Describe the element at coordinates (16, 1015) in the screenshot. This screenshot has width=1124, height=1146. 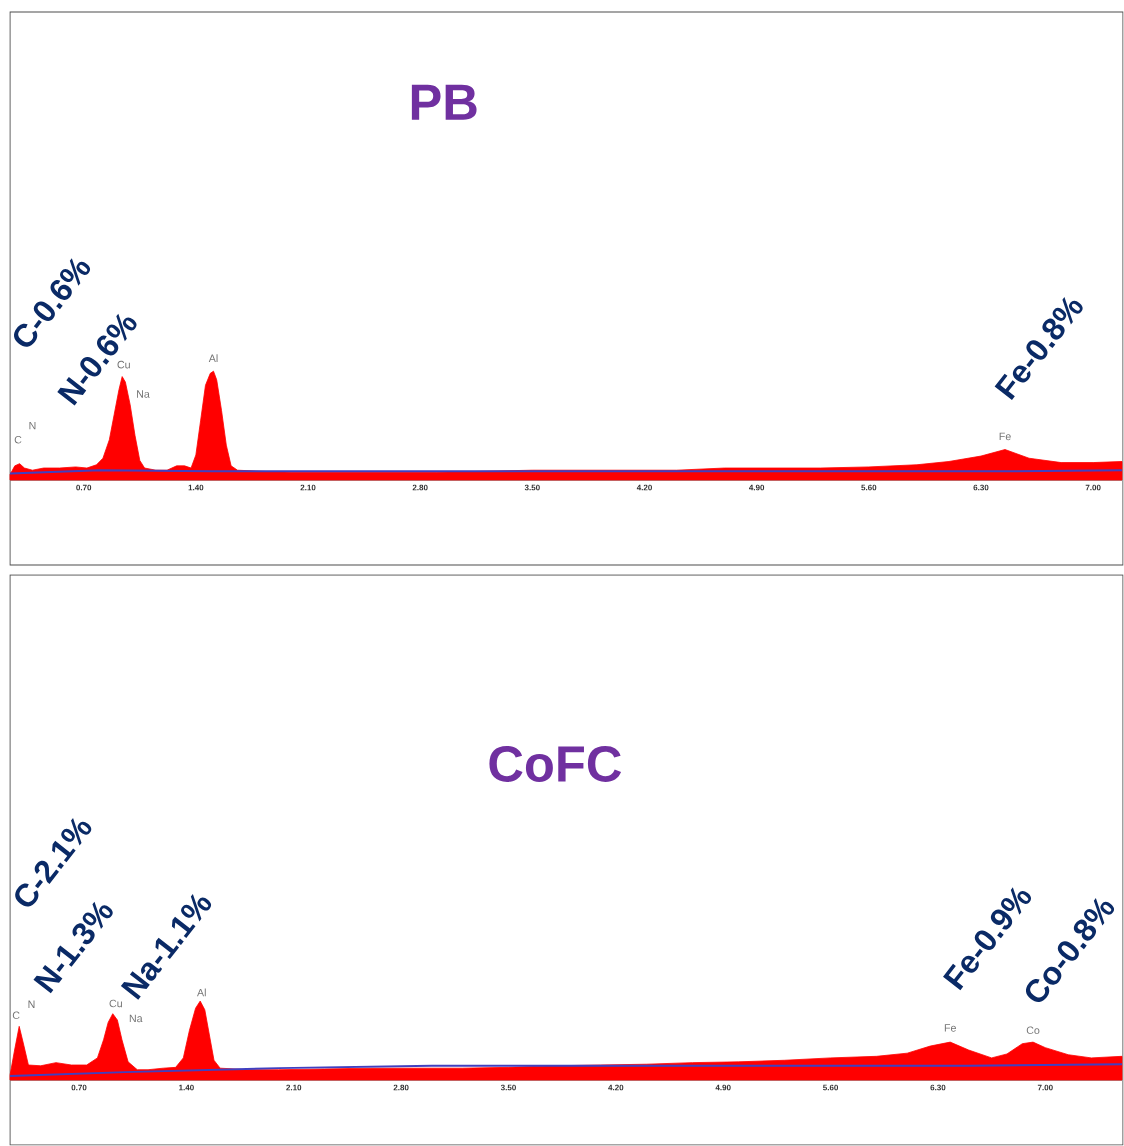
I see `annotation: C` at that location.